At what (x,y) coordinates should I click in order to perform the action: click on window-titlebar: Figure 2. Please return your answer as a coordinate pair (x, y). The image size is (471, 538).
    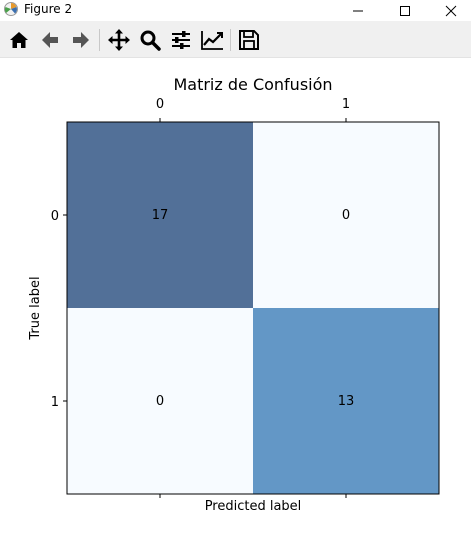
    Looking at the image, I should click on (235, 10).